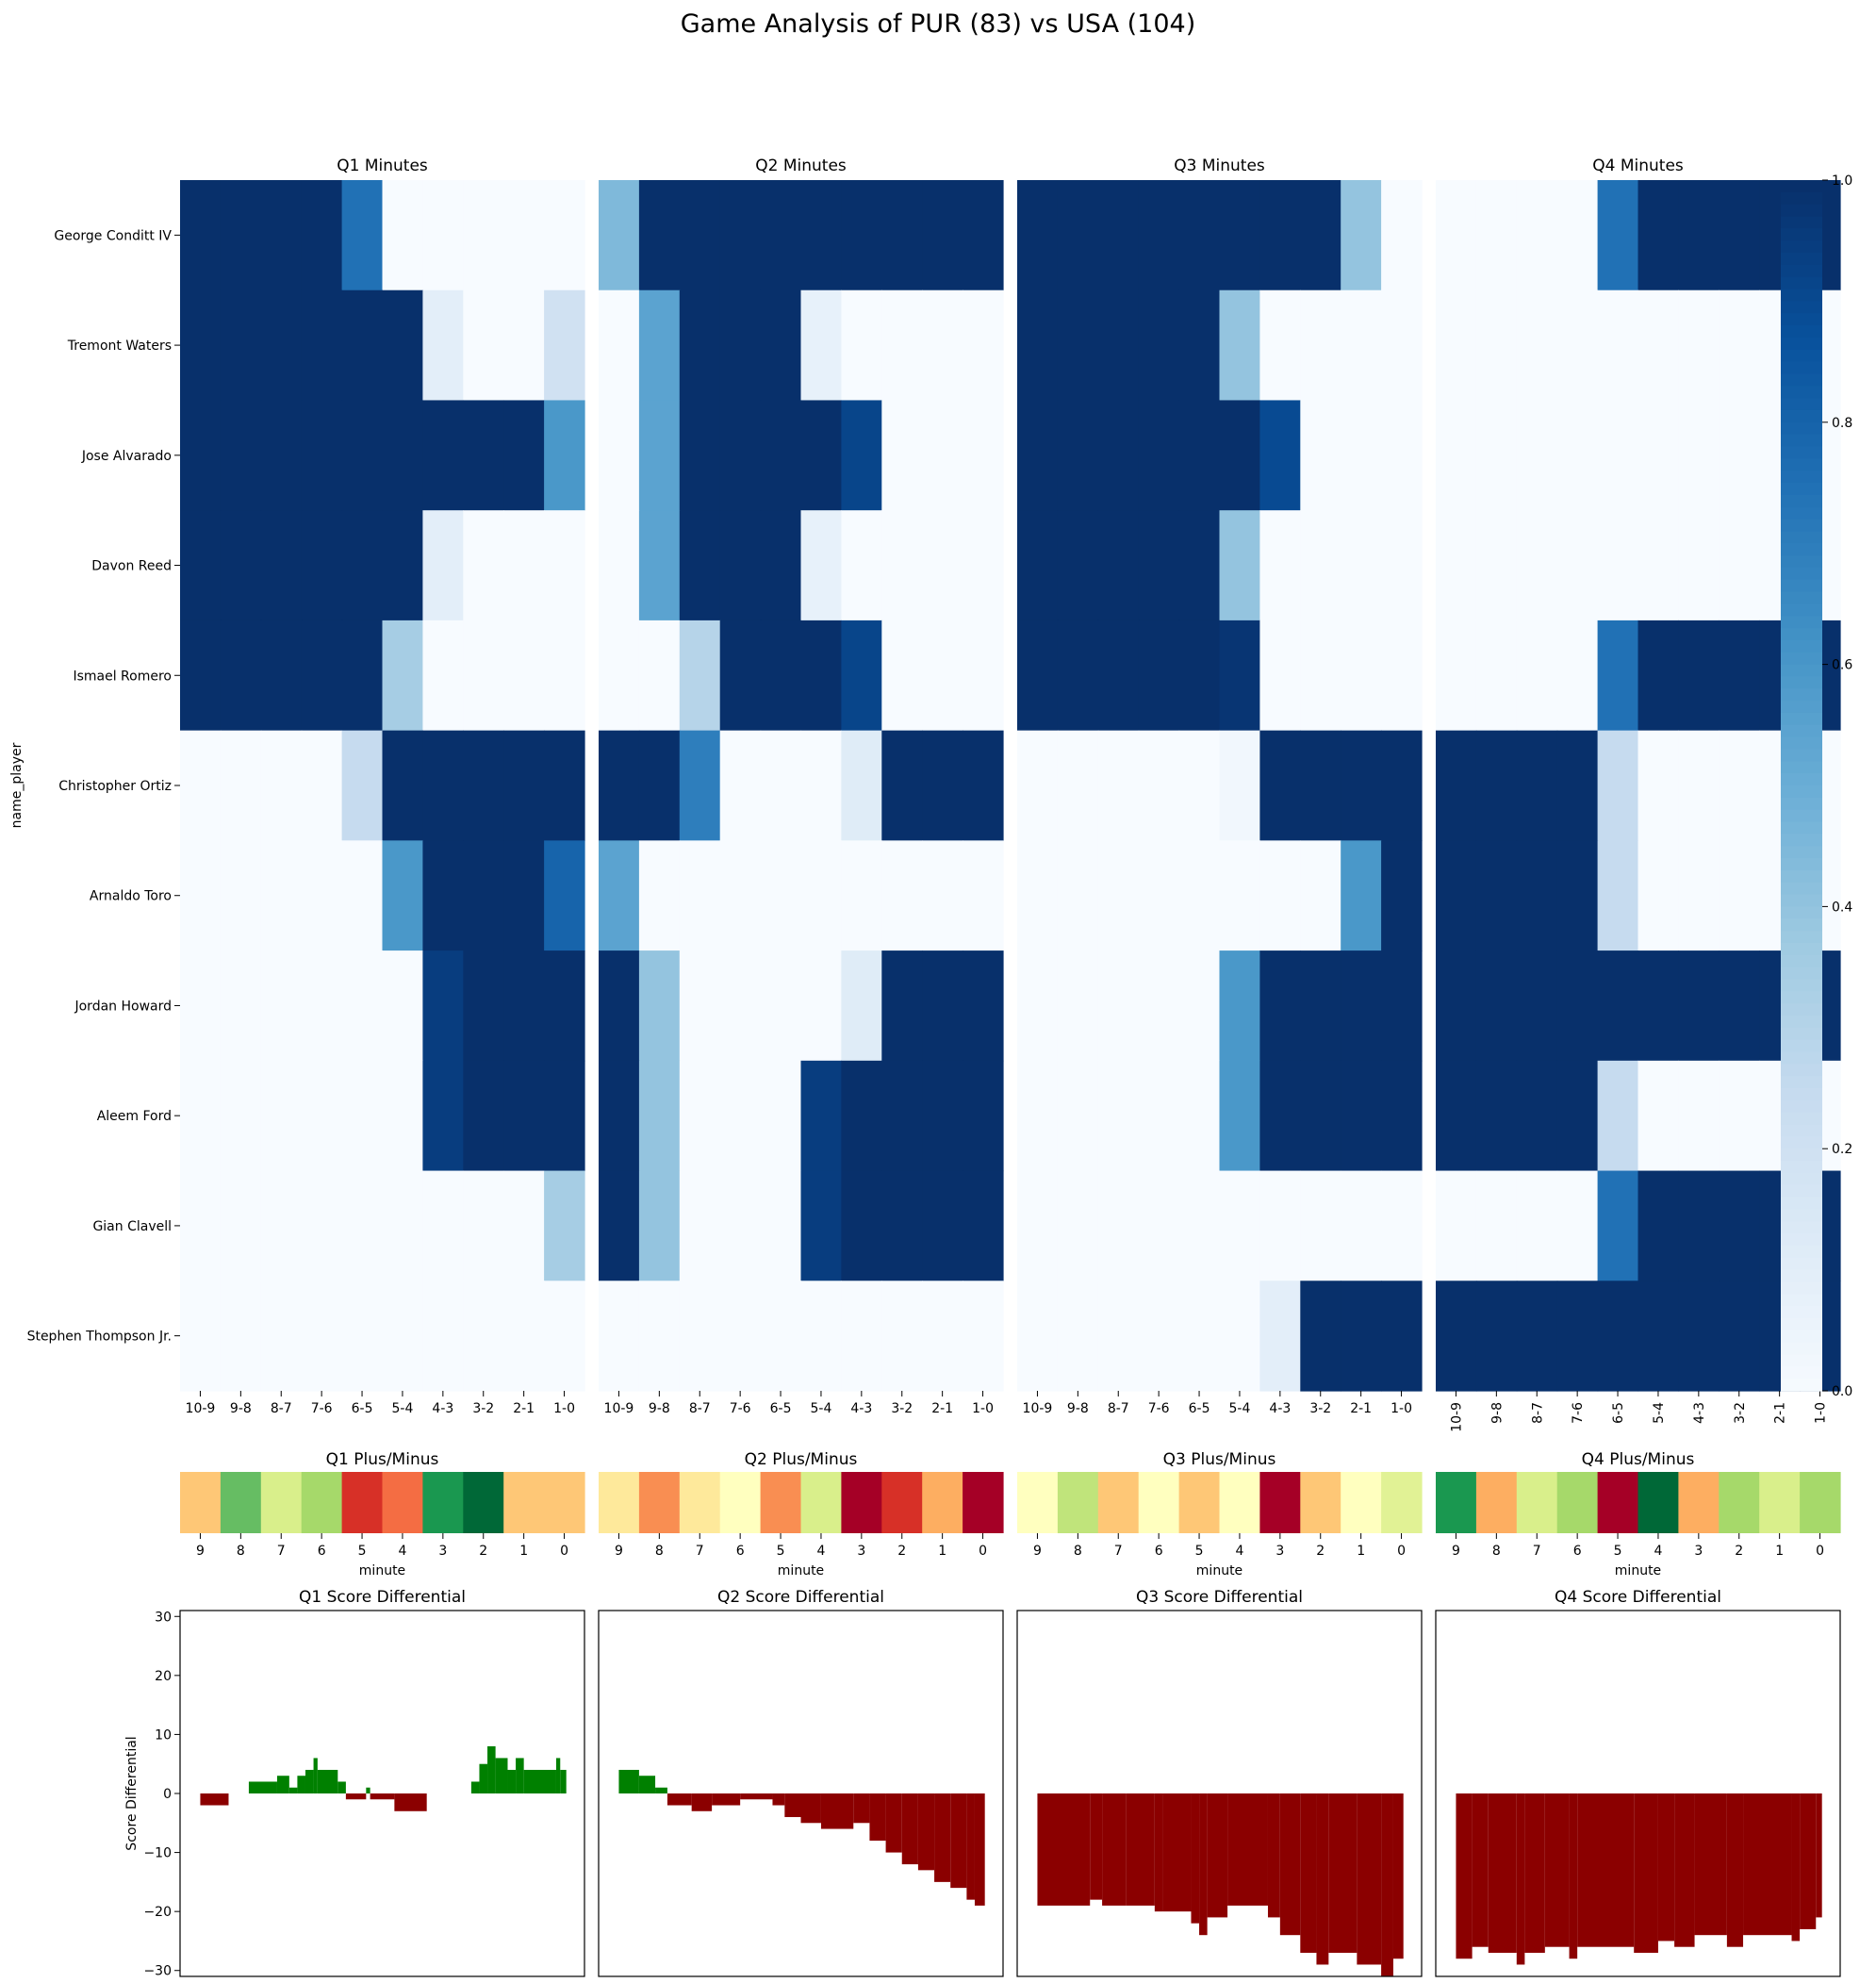 The height and width of the screenshot is (1983, 1876). I want to click on player-name-label: Stephen Thompson Jr., so click(99, 1337).